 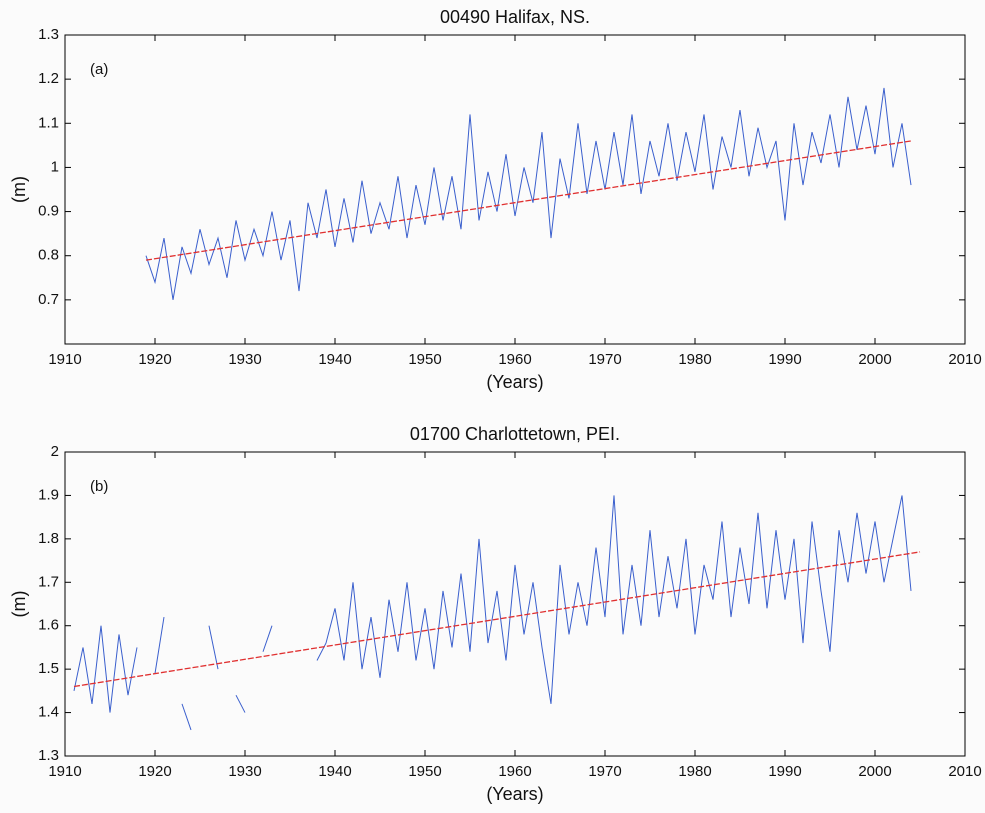 What do you see at coordinates (515, 17) in the screenshot?
I see `chart-title: 00490 Halifax, NS.` at bounding box center [515, 17].